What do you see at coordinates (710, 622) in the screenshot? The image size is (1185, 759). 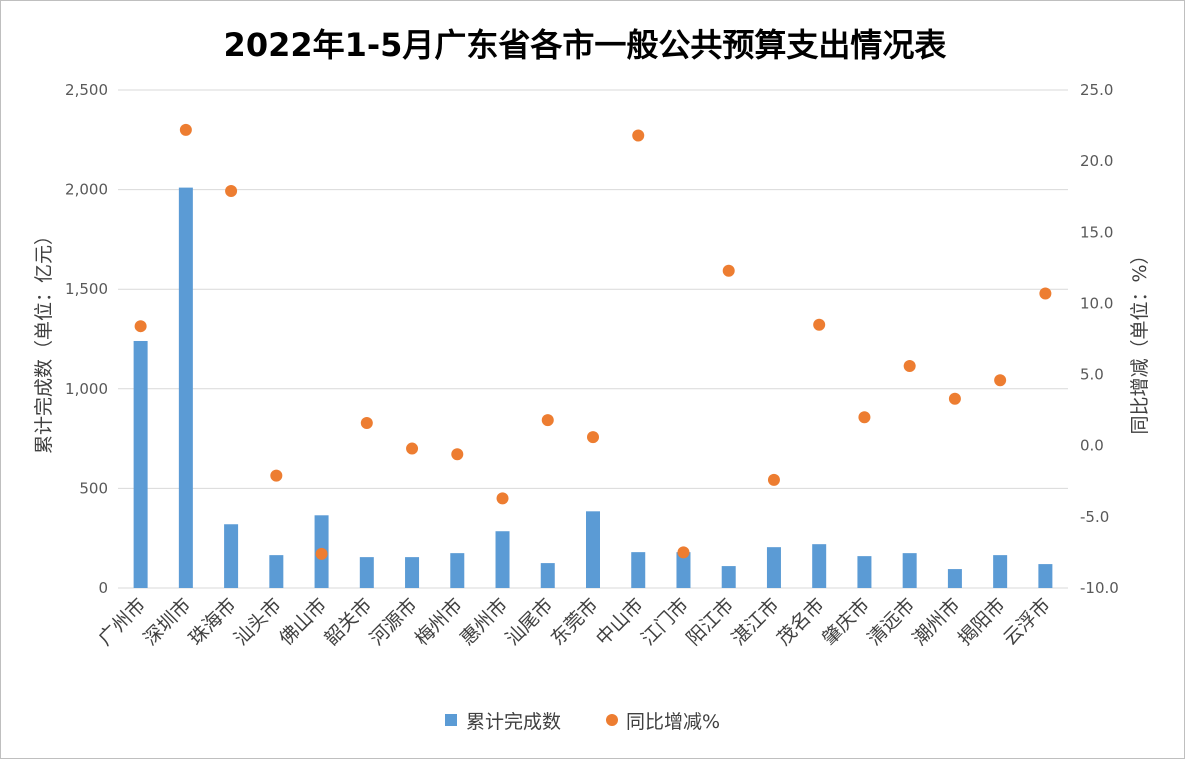 I see `category-label: 阳江市` at bounding box center [710, 622].